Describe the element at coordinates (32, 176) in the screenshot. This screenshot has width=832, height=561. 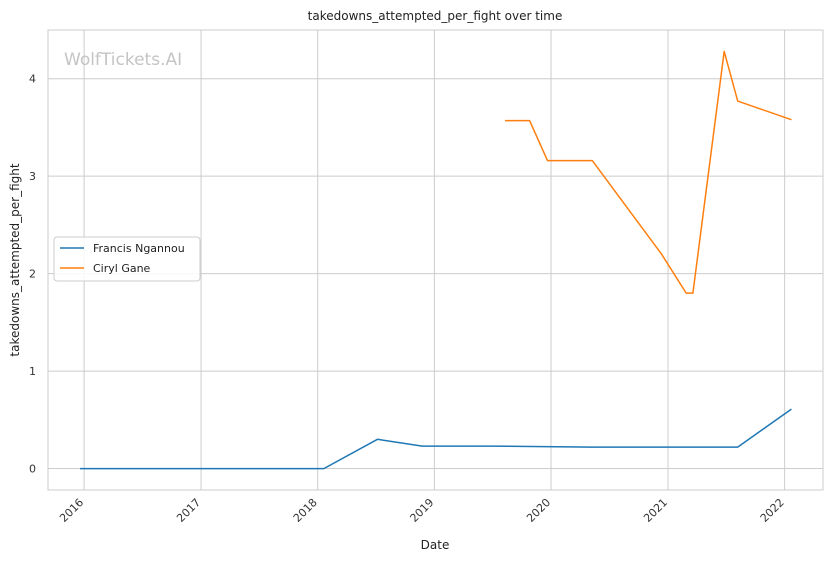
I see `y-tick-label: 3` at that location.